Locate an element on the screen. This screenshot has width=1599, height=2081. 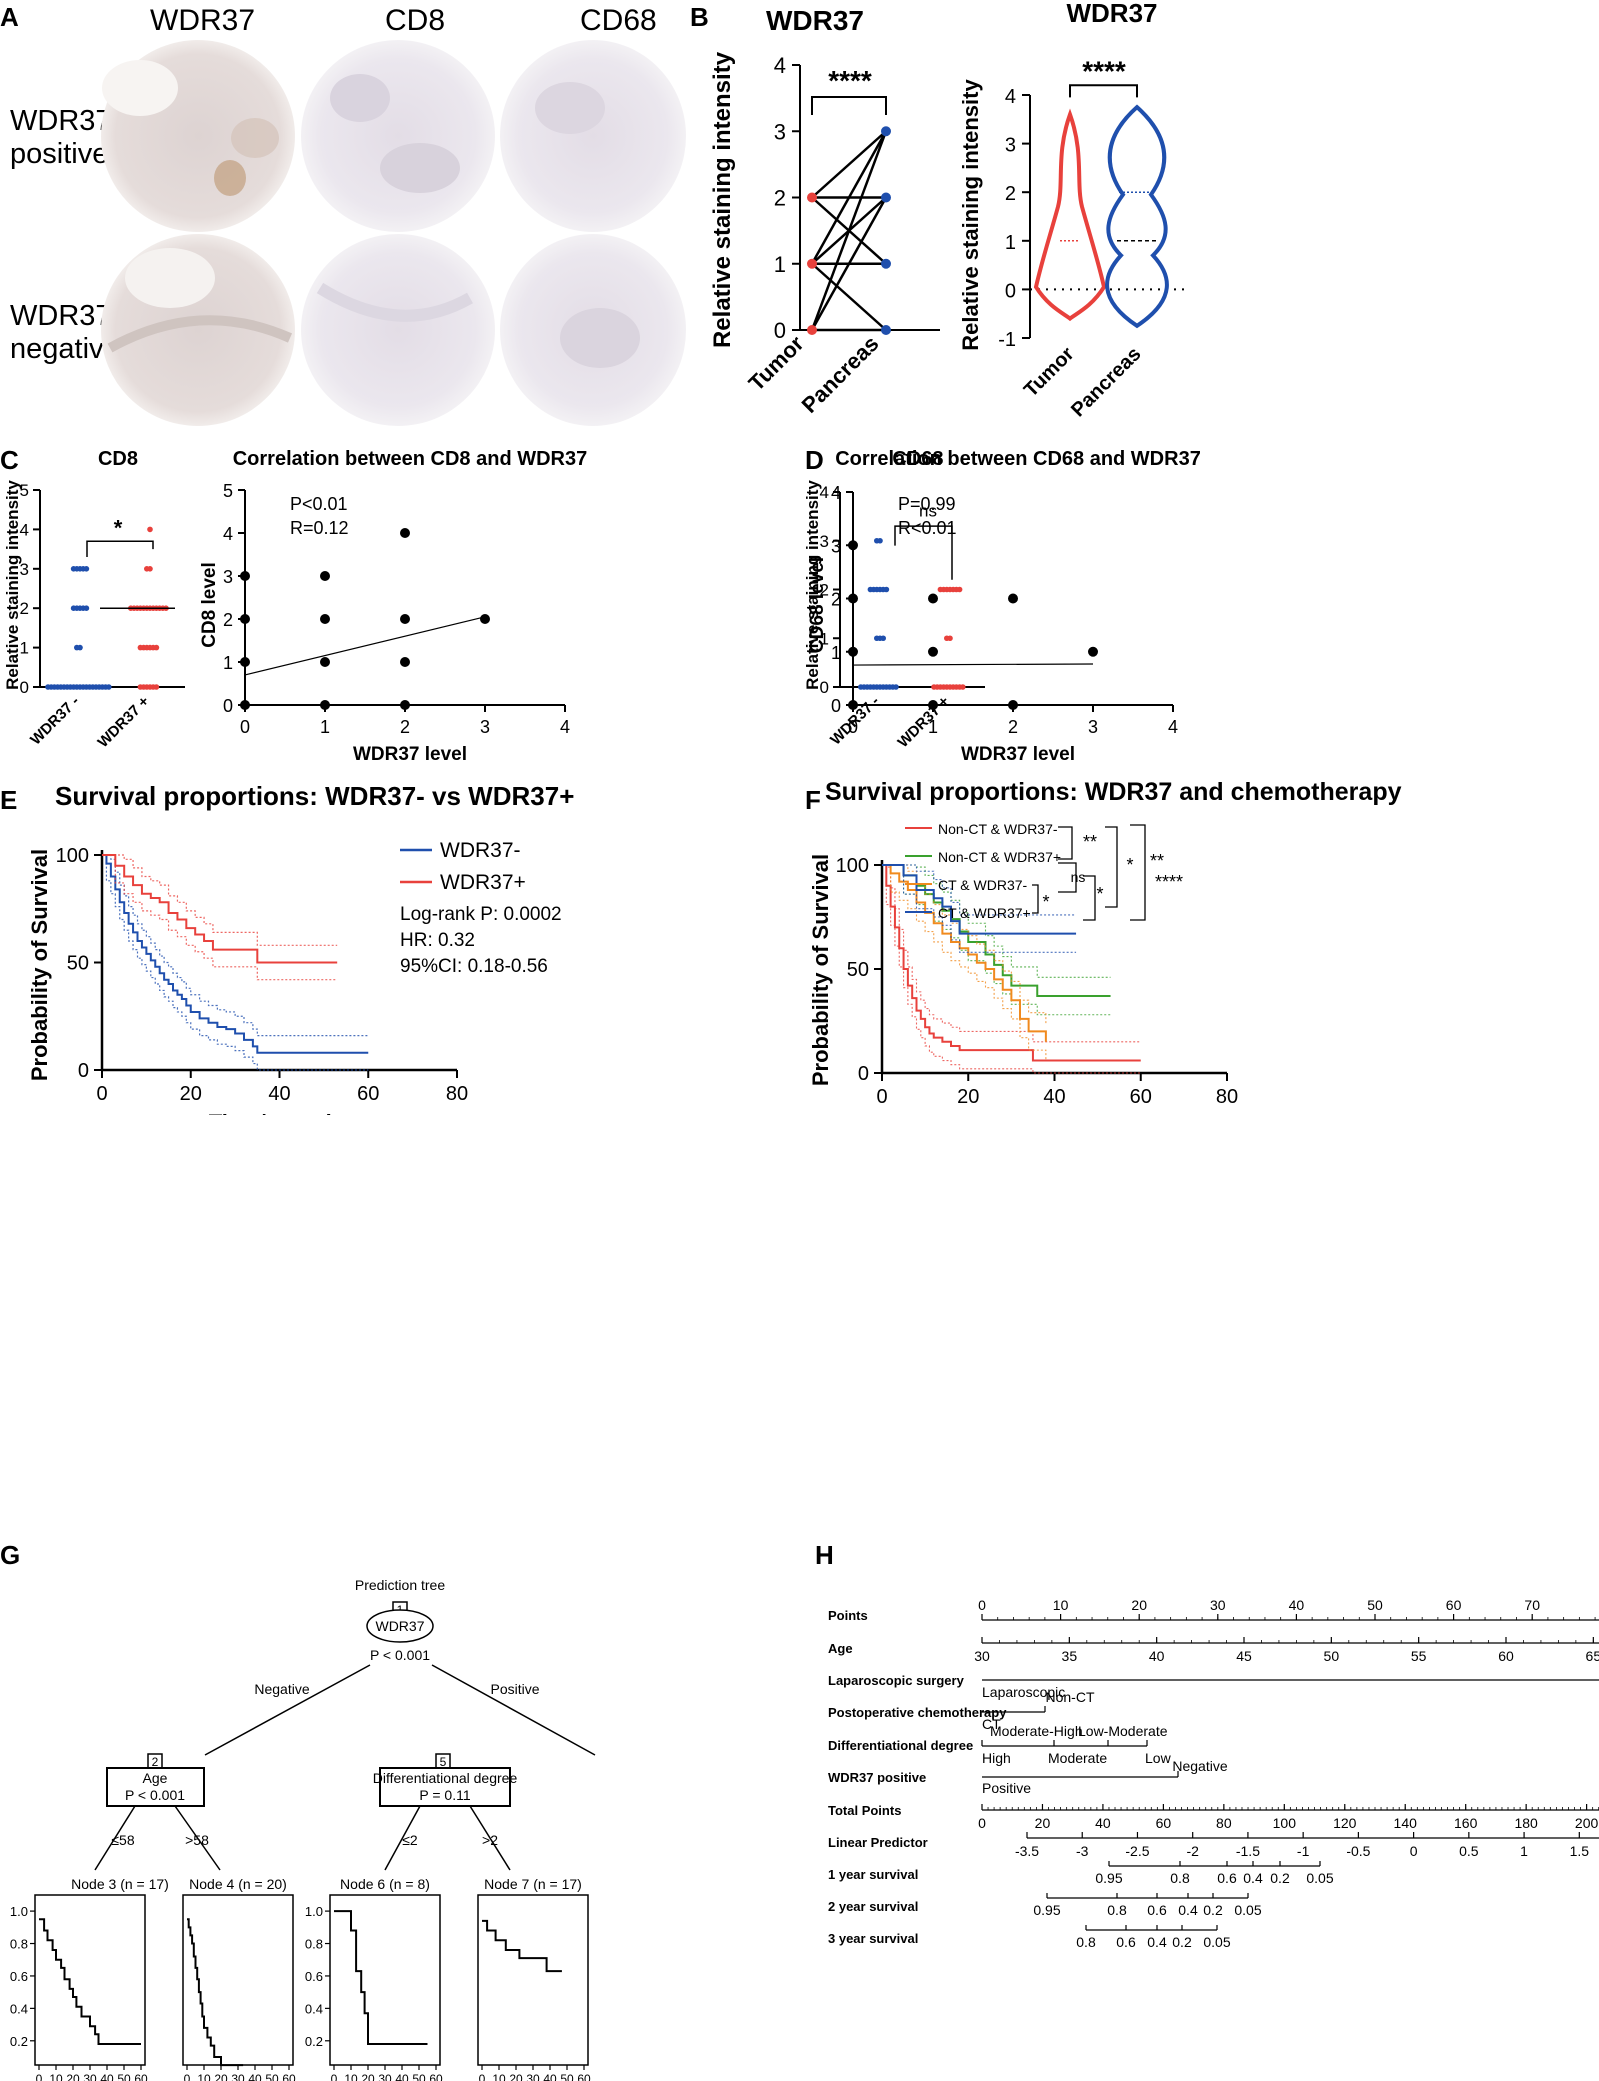
scale-tick-label: 0.6 is located at coordinates (1157, 1910).